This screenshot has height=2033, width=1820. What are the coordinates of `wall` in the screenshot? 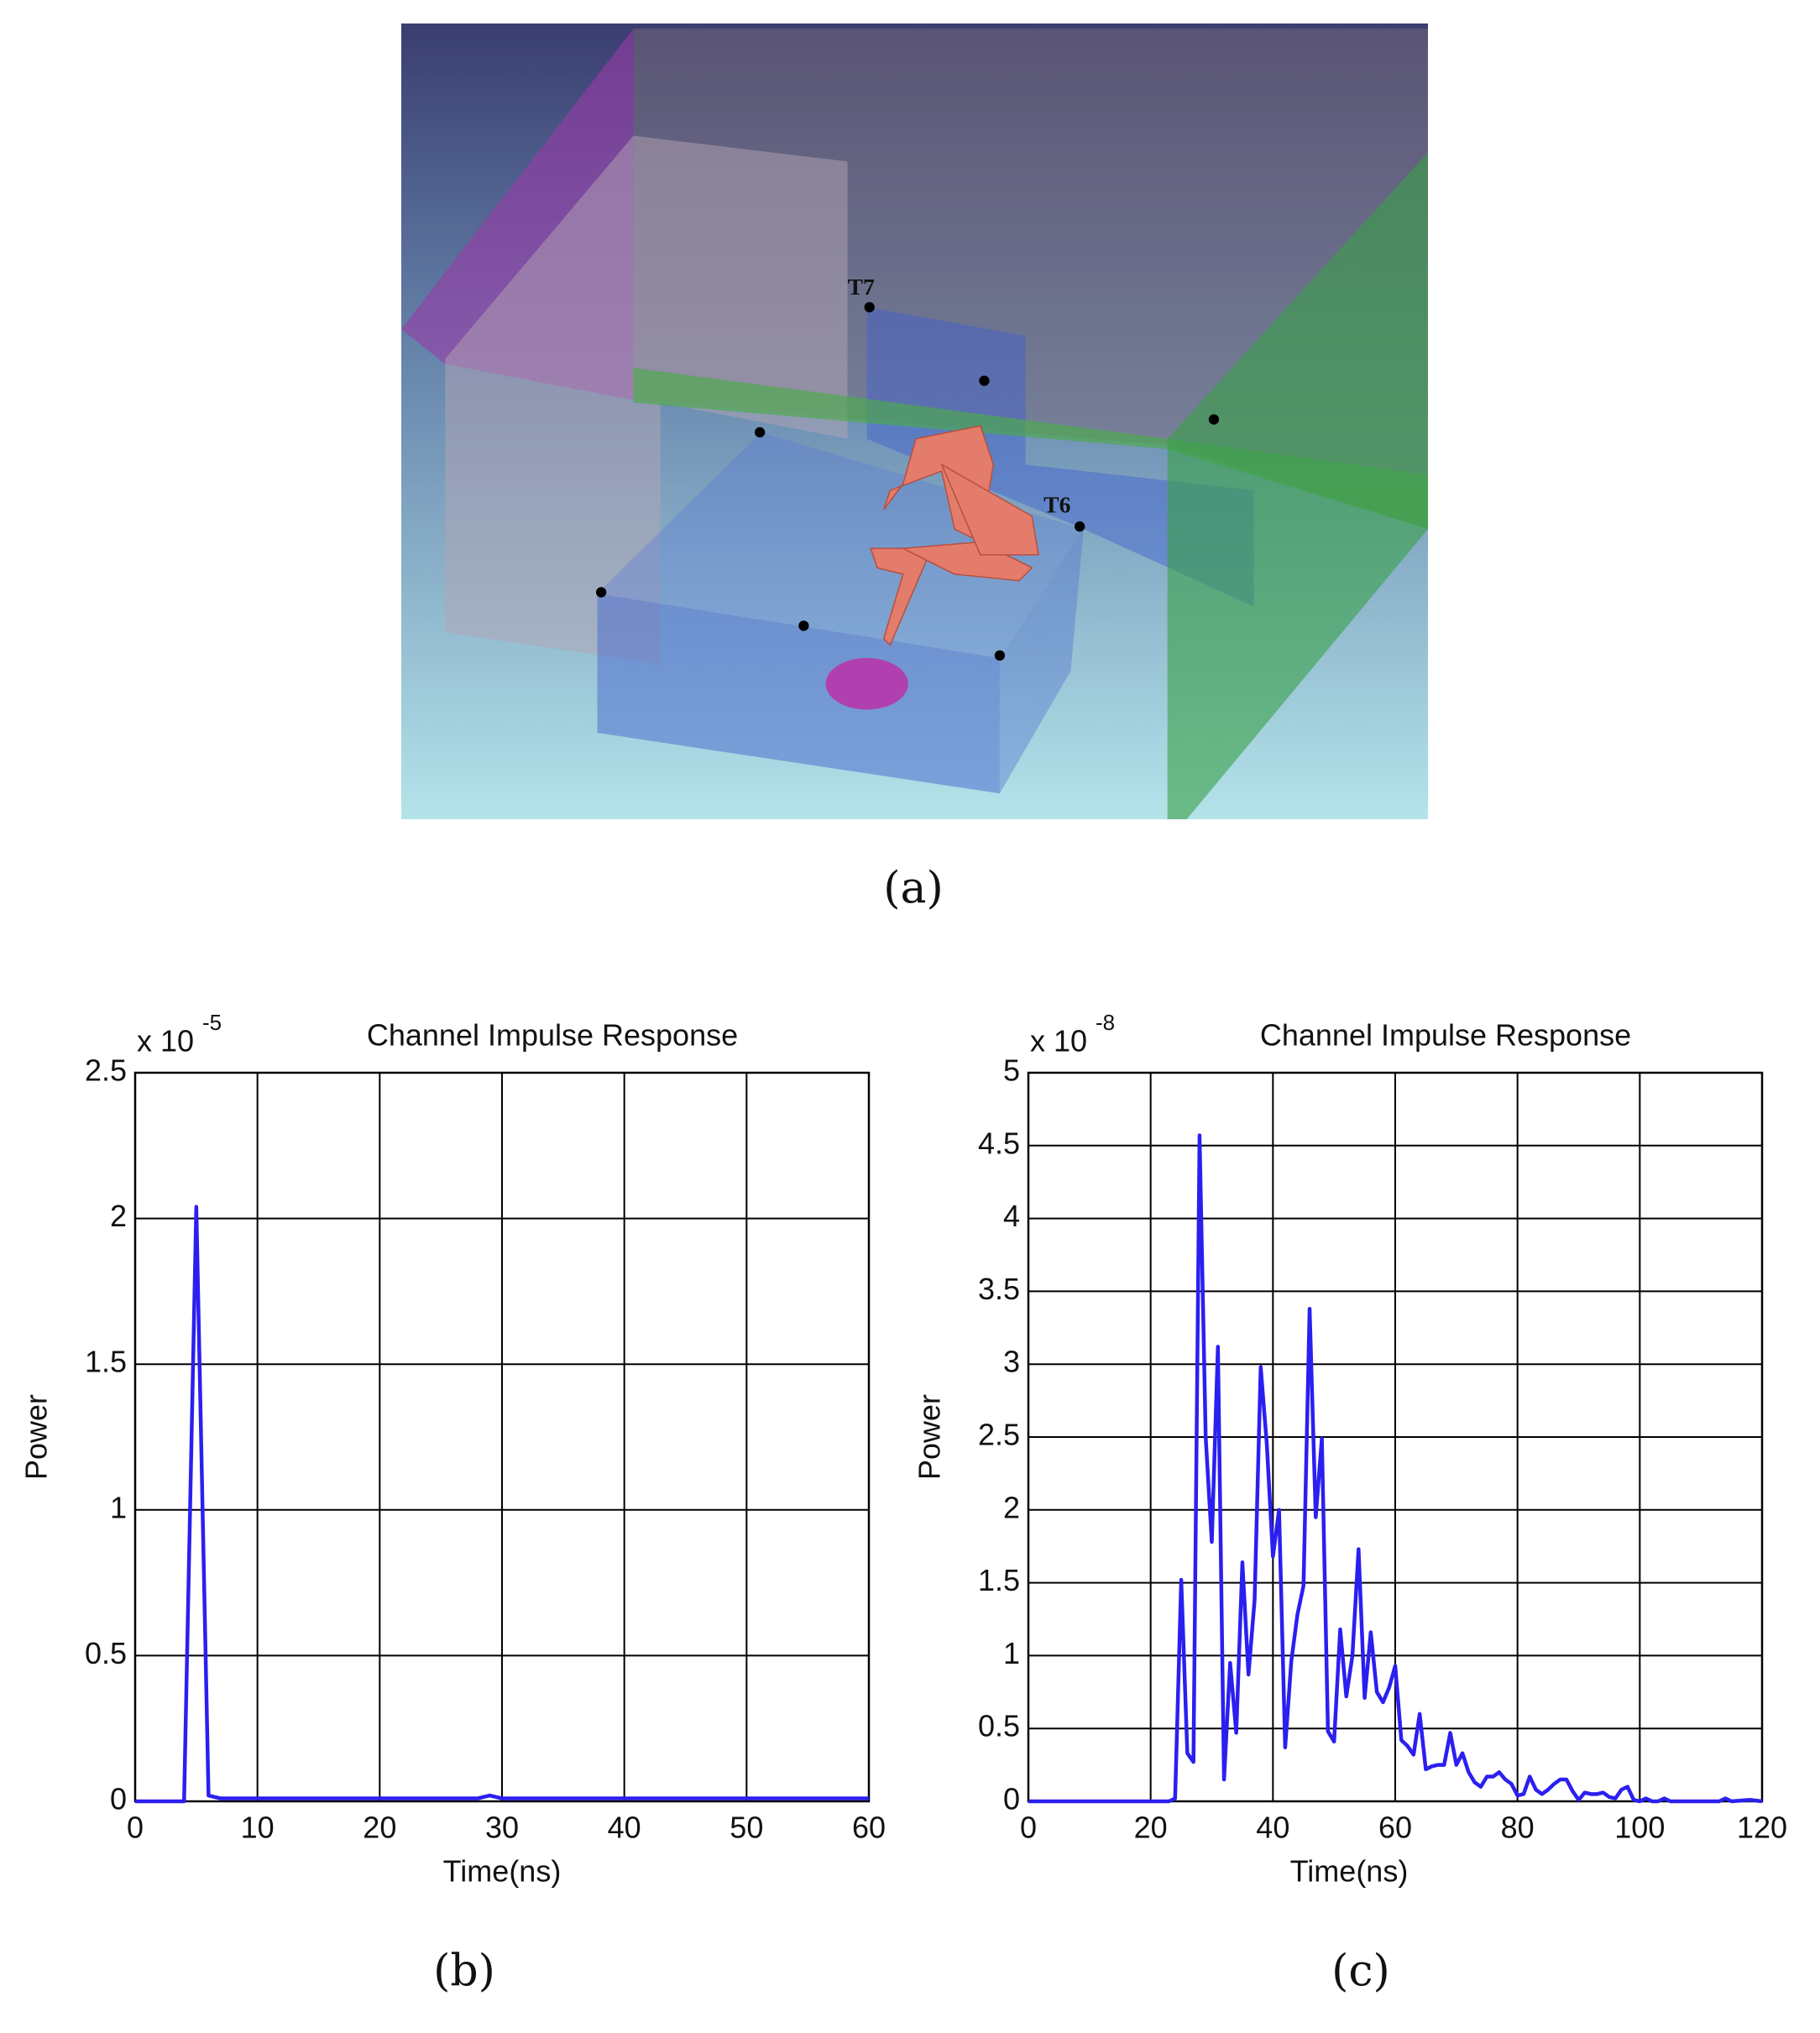 It's located at (1297, 485).